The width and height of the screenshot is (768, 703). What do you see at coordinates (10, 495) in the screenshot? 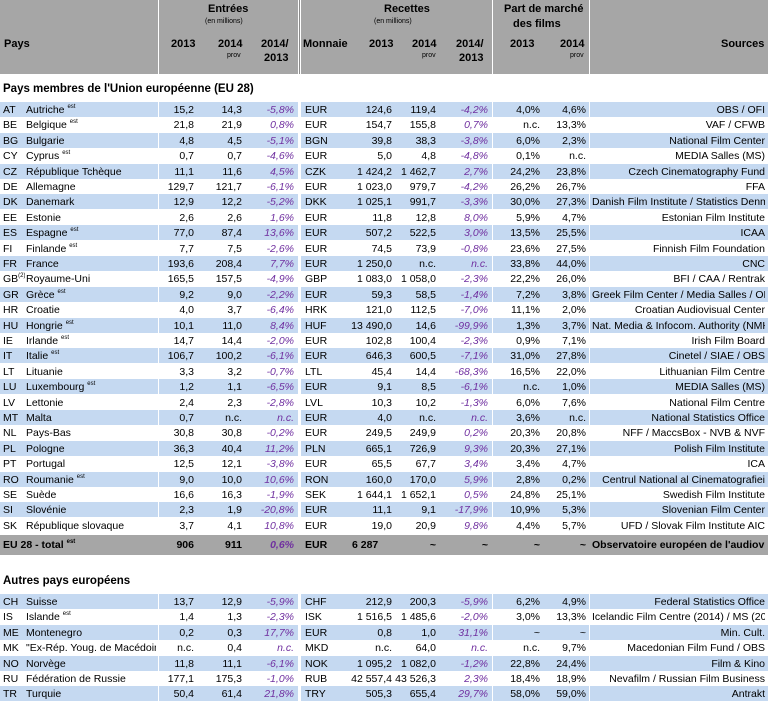
I see `country-code-text: SE` at bounding box center [10, 495].